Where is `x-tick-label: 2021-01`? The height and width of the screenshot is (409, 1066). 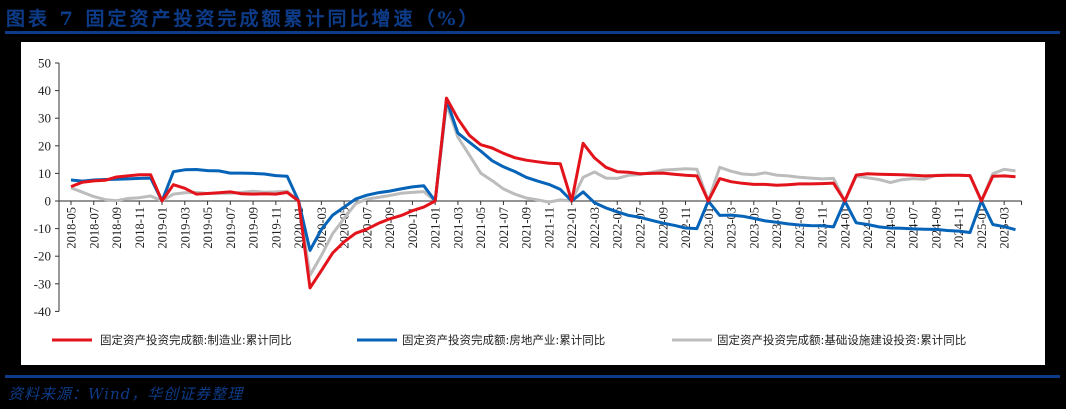 x-tick-label: 2021-01 is located at coordinates (436, 228).